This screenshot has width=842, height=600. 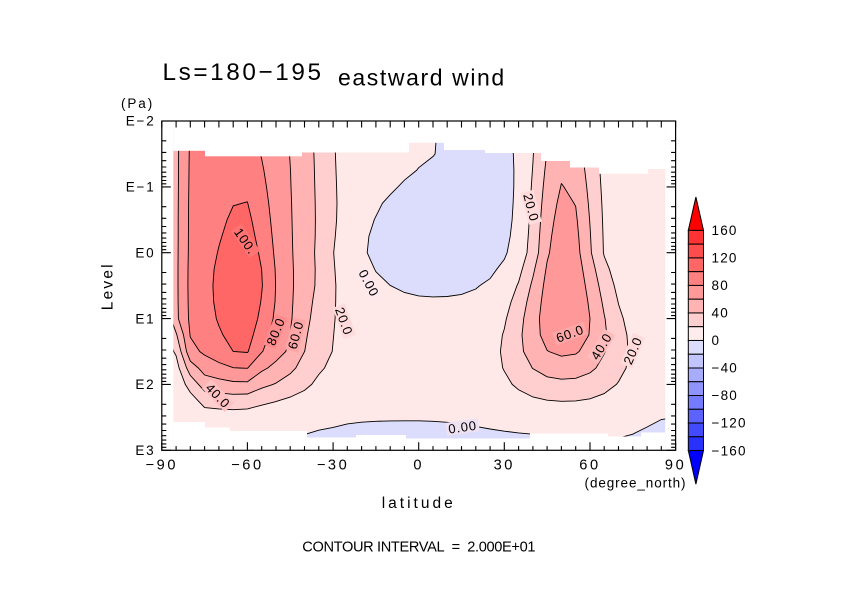 What do you see at coordinates (675, 466) in the screenshot?
I see `svg-text: 90` at bounding box center [675, 466].